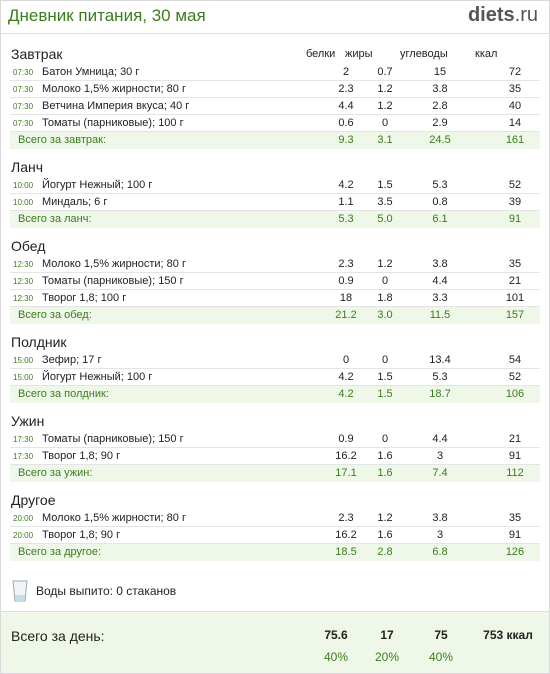  I want to click on food-protein: 2, so click(346, 72).